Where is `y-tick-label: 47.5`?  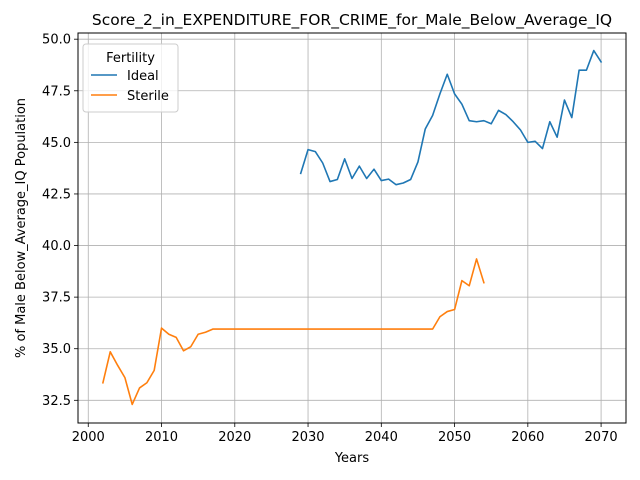
y-tick-label: 47.5 is located at coordinates (56, 91).